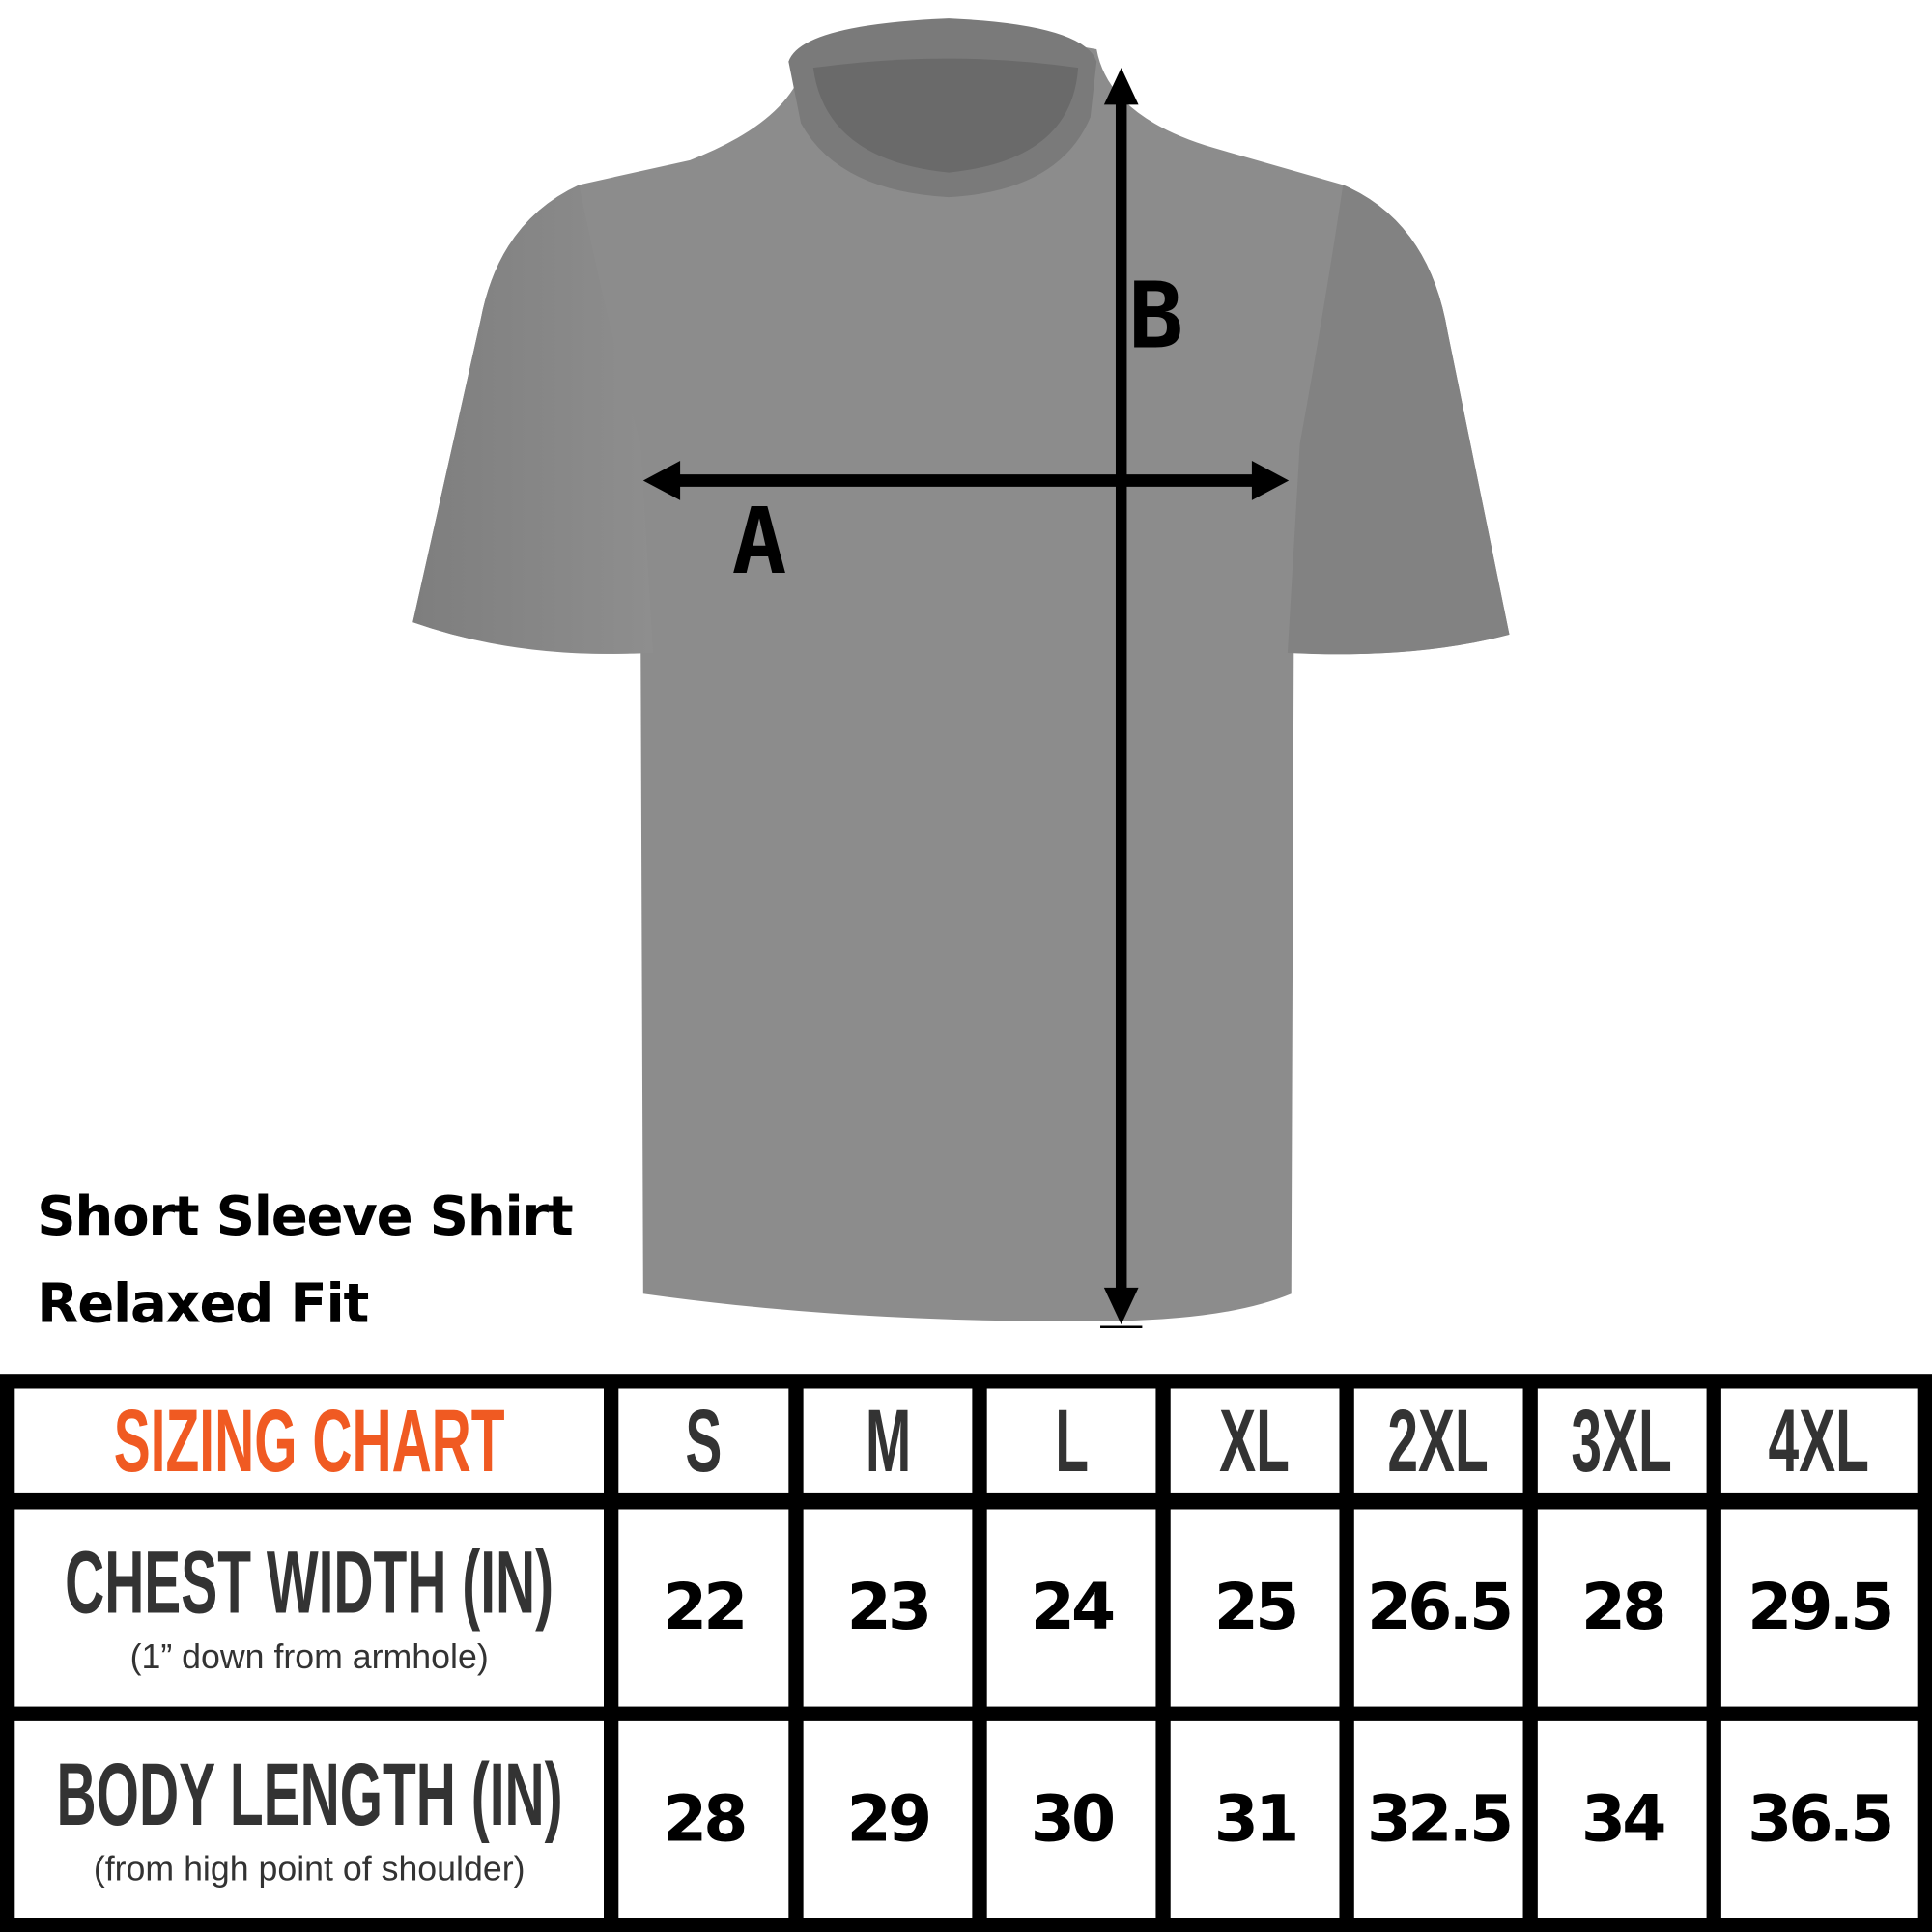  I want to click on chest-value-cell: 25, so click(1255, 1608).